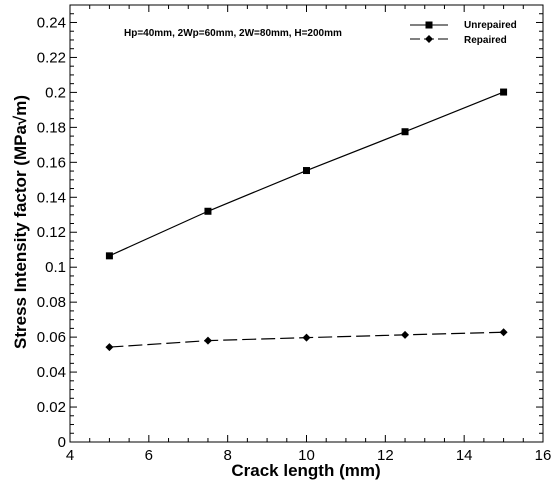 The image size is (553, 483). I want to click on chart-annotation: Hp=40mm, 2Wp=60mm, 2W=80mm, H=200mm, so click(233, 33).